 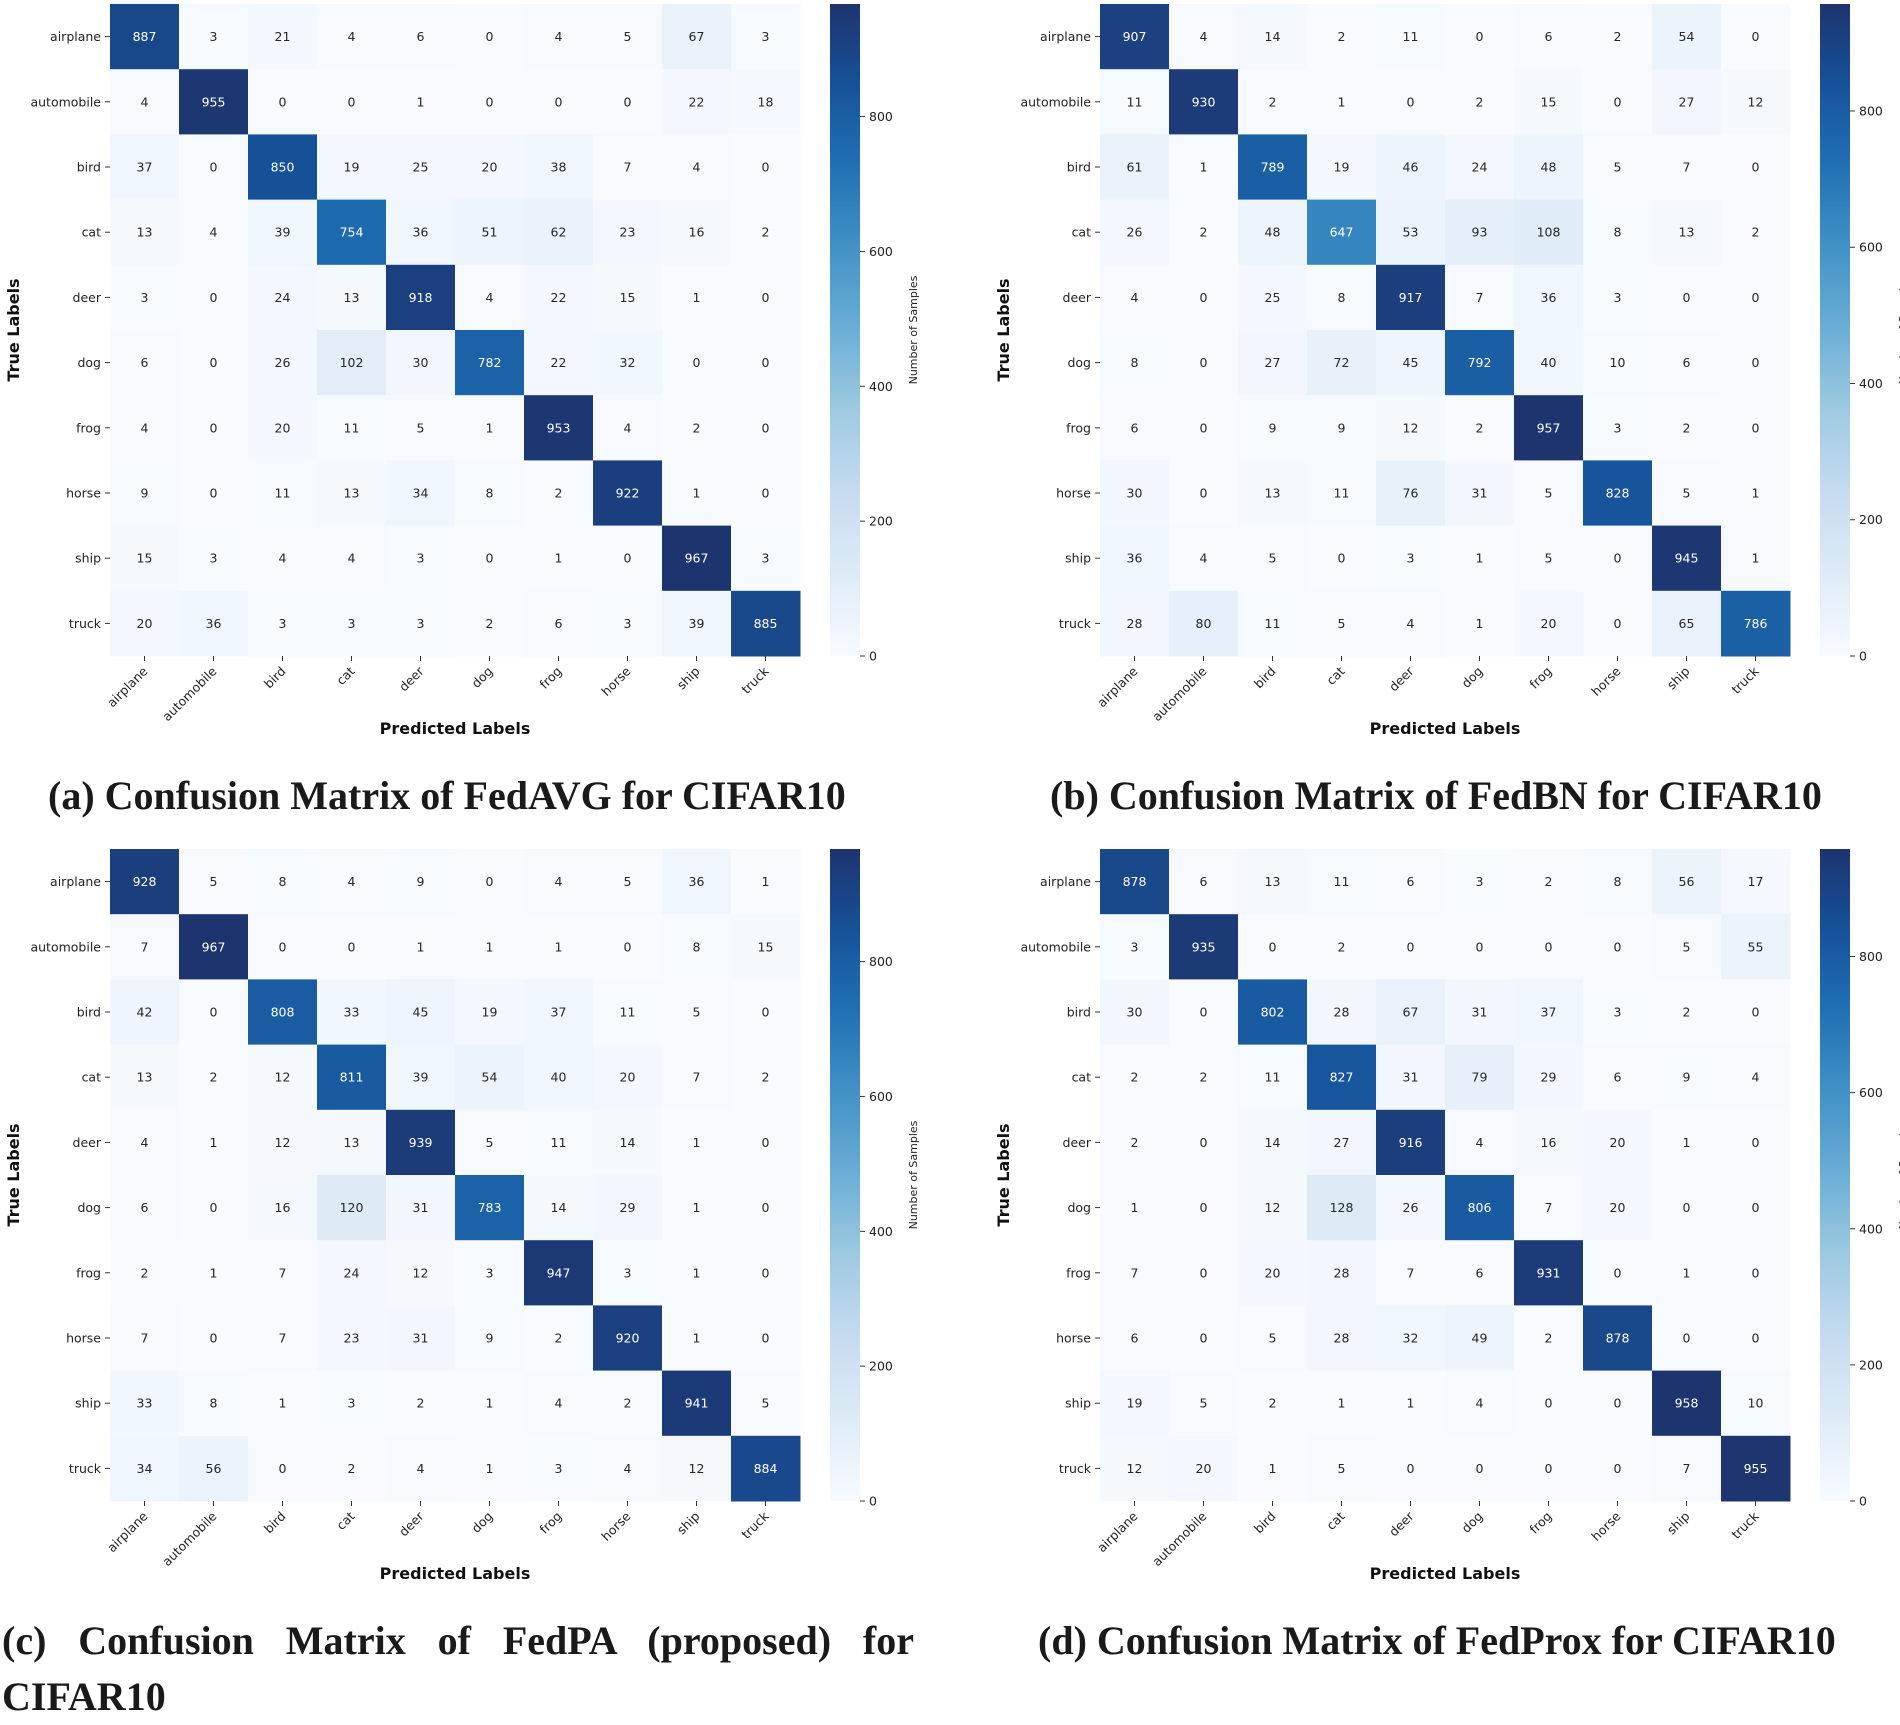 I want to click on cell-value-label: 26, so click(x=283, y=362).